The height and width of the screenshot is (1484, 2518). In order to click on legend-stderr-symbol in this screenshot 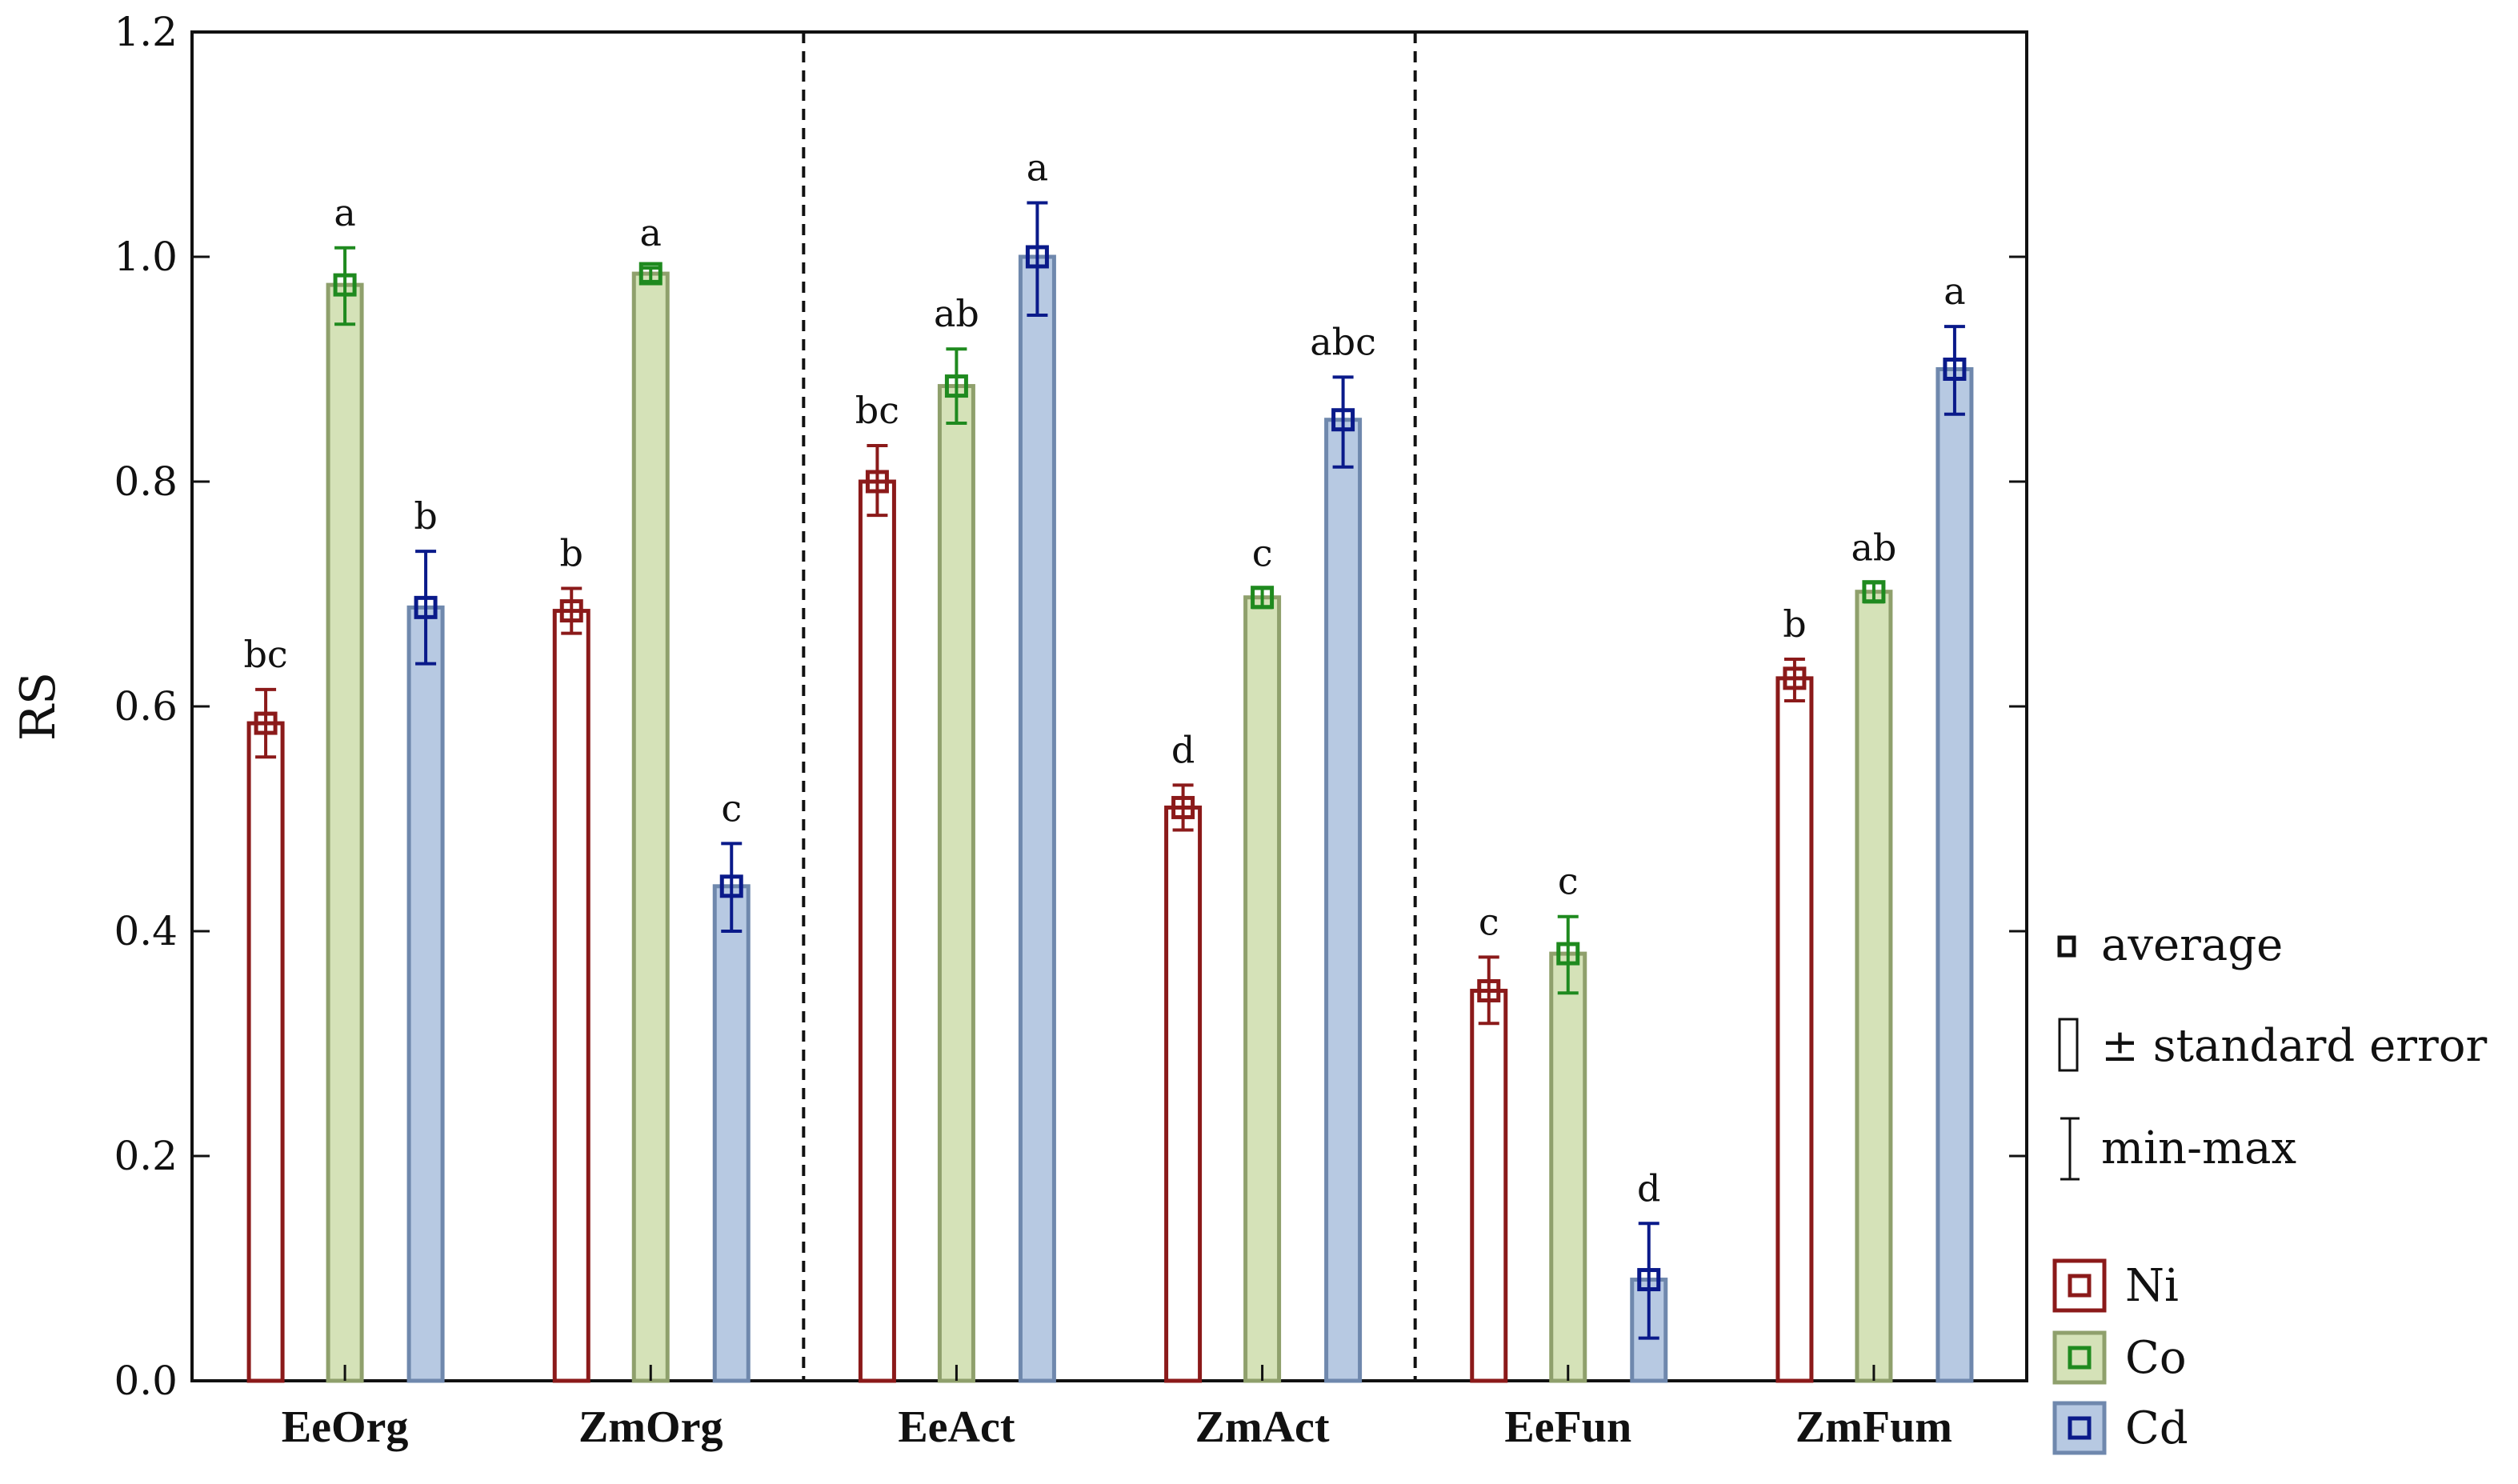, I will do `click(2069, 1045)`.